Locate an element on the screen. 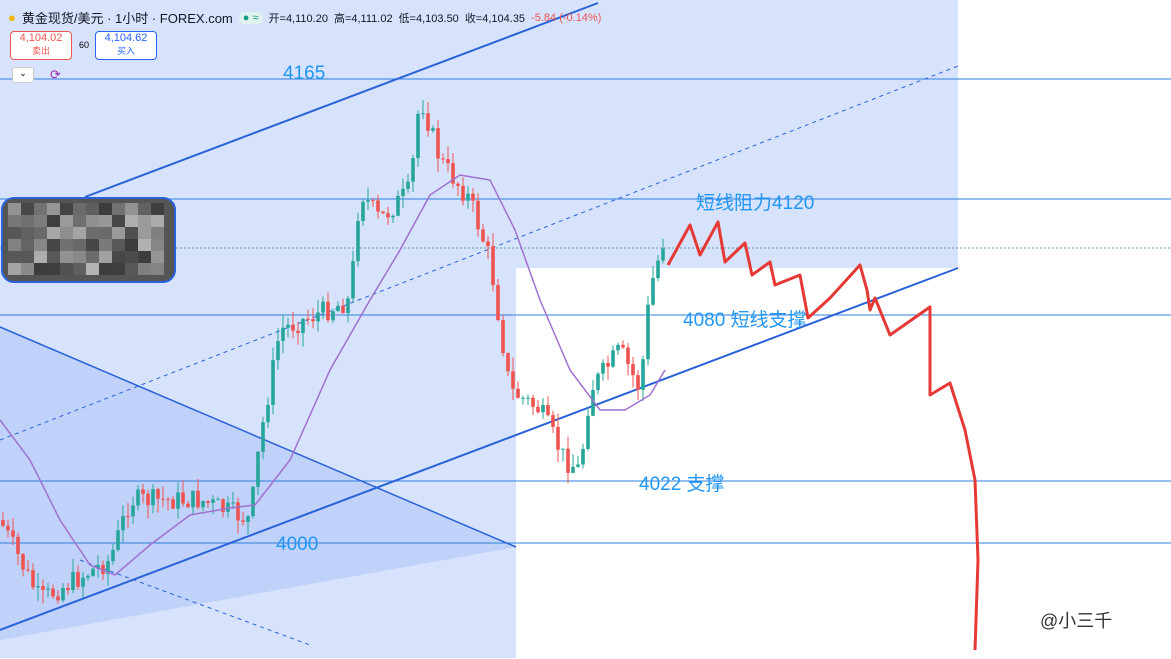  collapse-button: ⌄ is located at coordinates (23, 75).